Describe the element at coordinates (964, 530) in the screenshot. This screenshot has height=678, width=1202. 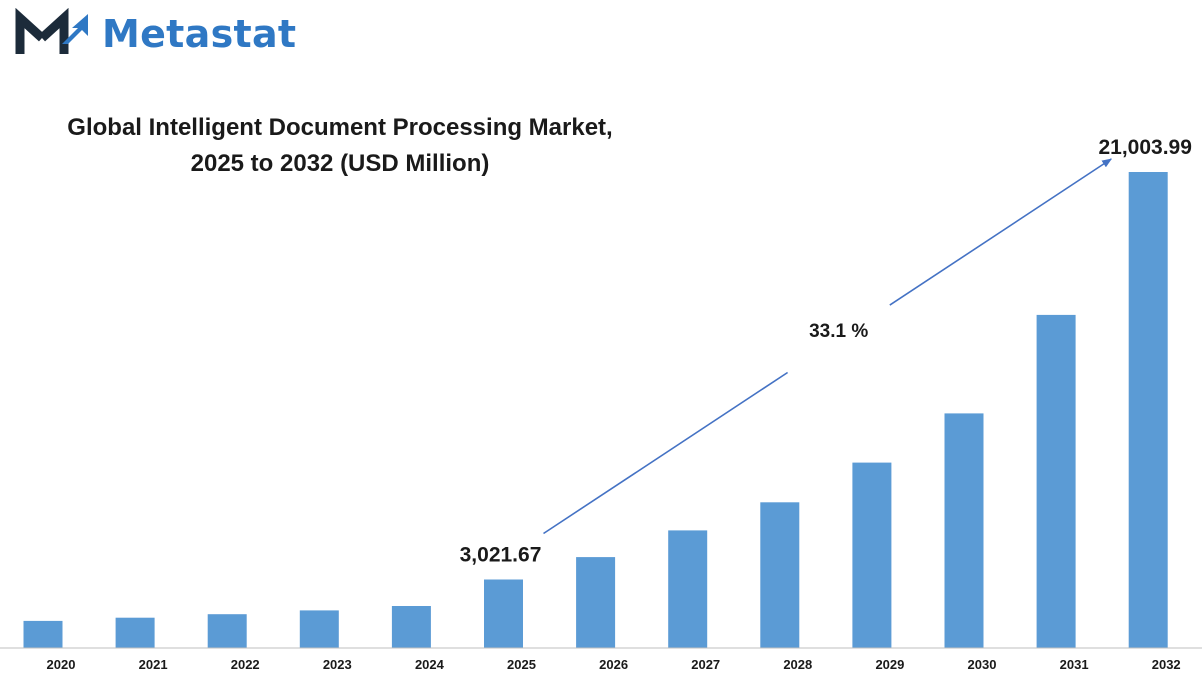
I see `bar-2030` at that location.